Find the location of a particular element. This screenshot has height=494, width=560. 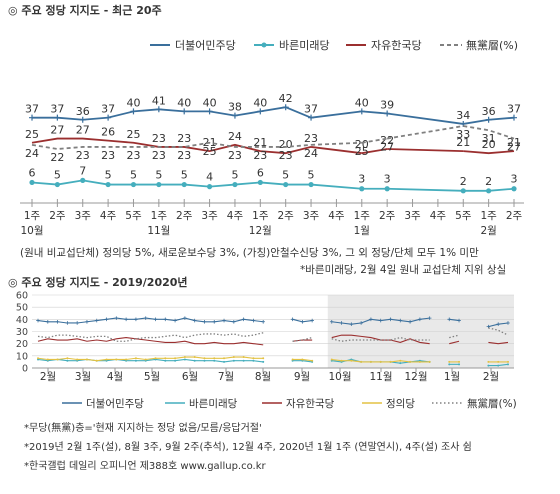

top-data-label-bareun: 2 is located at coordinates (463, 181).